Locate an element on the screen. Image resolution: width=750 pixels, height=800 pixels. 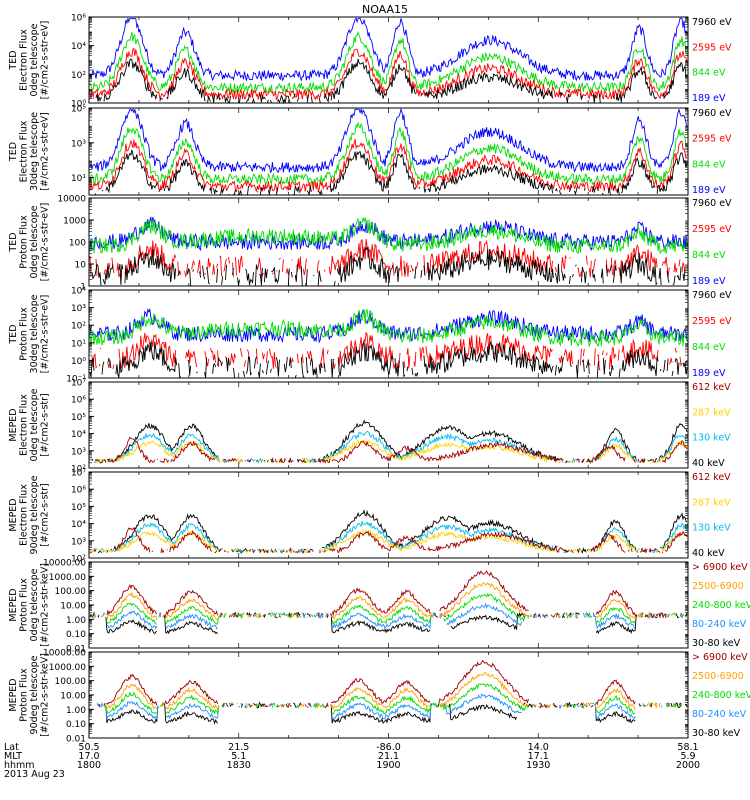
y-axis-label-line: TED is located at coordinates (13, 152).